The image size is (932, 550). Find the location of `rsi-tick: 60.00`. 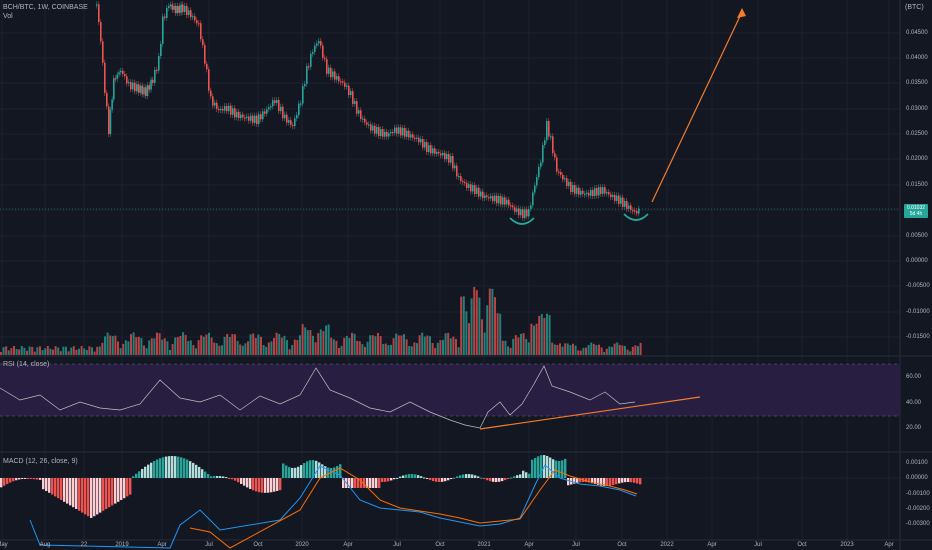

rsi-tick: 60.00 is located at coordinates (914, 377).